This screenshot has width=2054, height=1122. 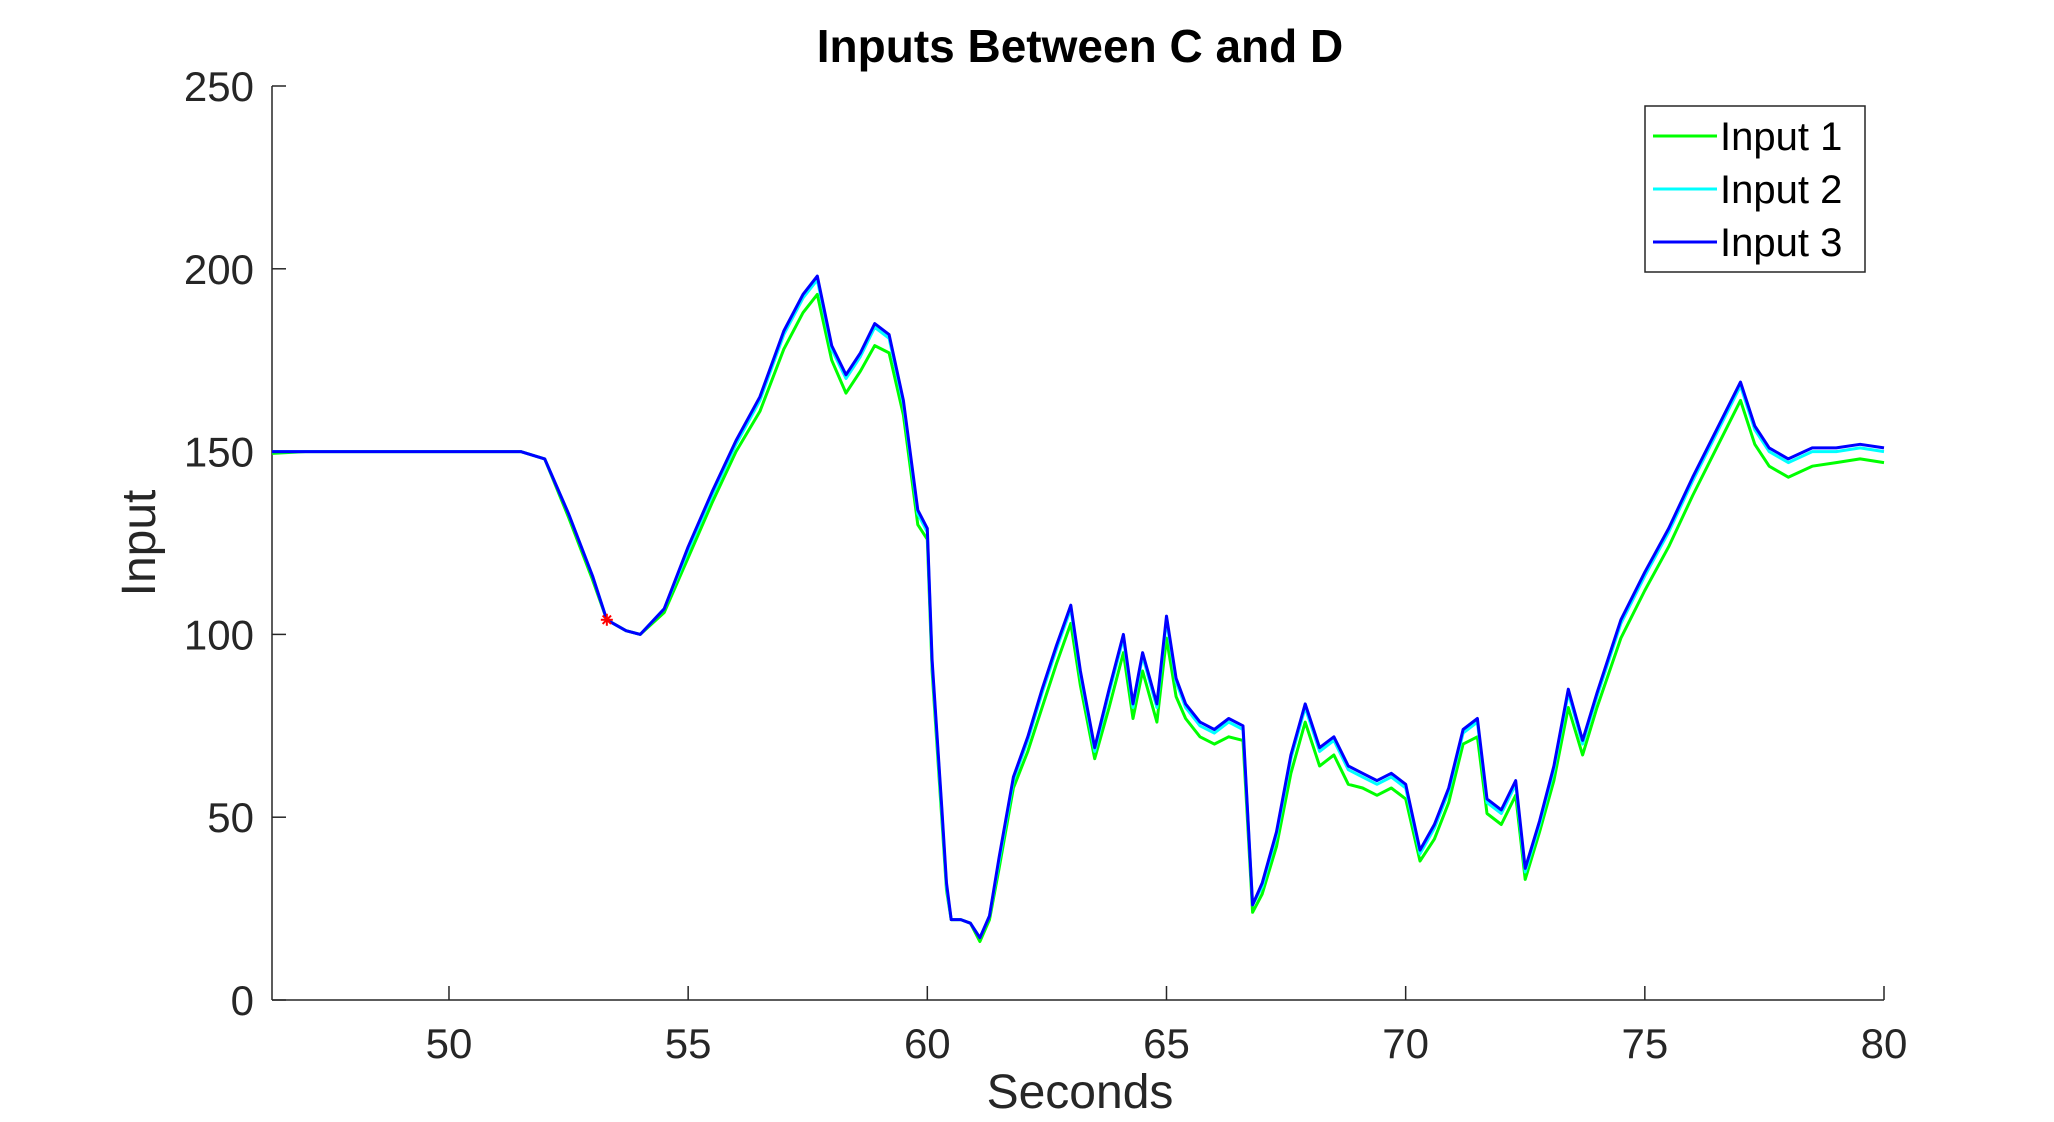 What do you see at coordinates (688, 1043) in the screenshot?
I see `x-tick-label: 55` at bounding box center [688, 1043].